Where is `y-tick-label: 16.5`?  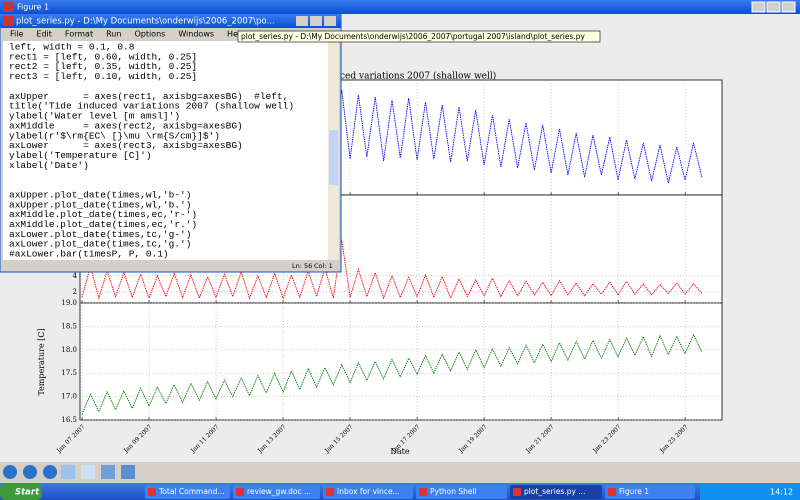 y-tick-label: 16.5 is located at coordinates (69, 420).